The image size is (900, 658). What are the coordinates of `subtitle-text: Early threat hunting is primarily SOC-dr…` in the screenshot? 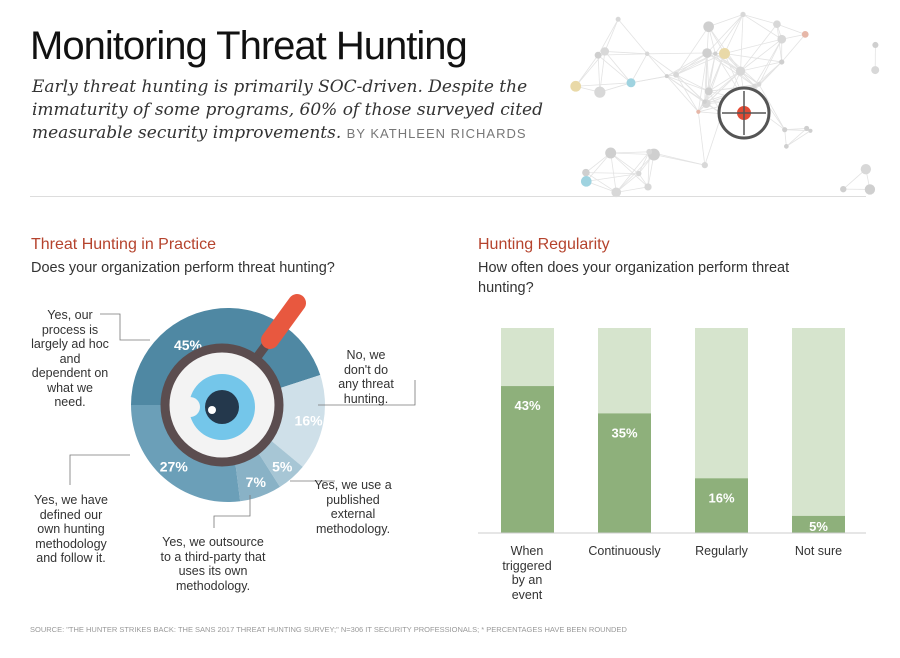 It's located at (287, 110).